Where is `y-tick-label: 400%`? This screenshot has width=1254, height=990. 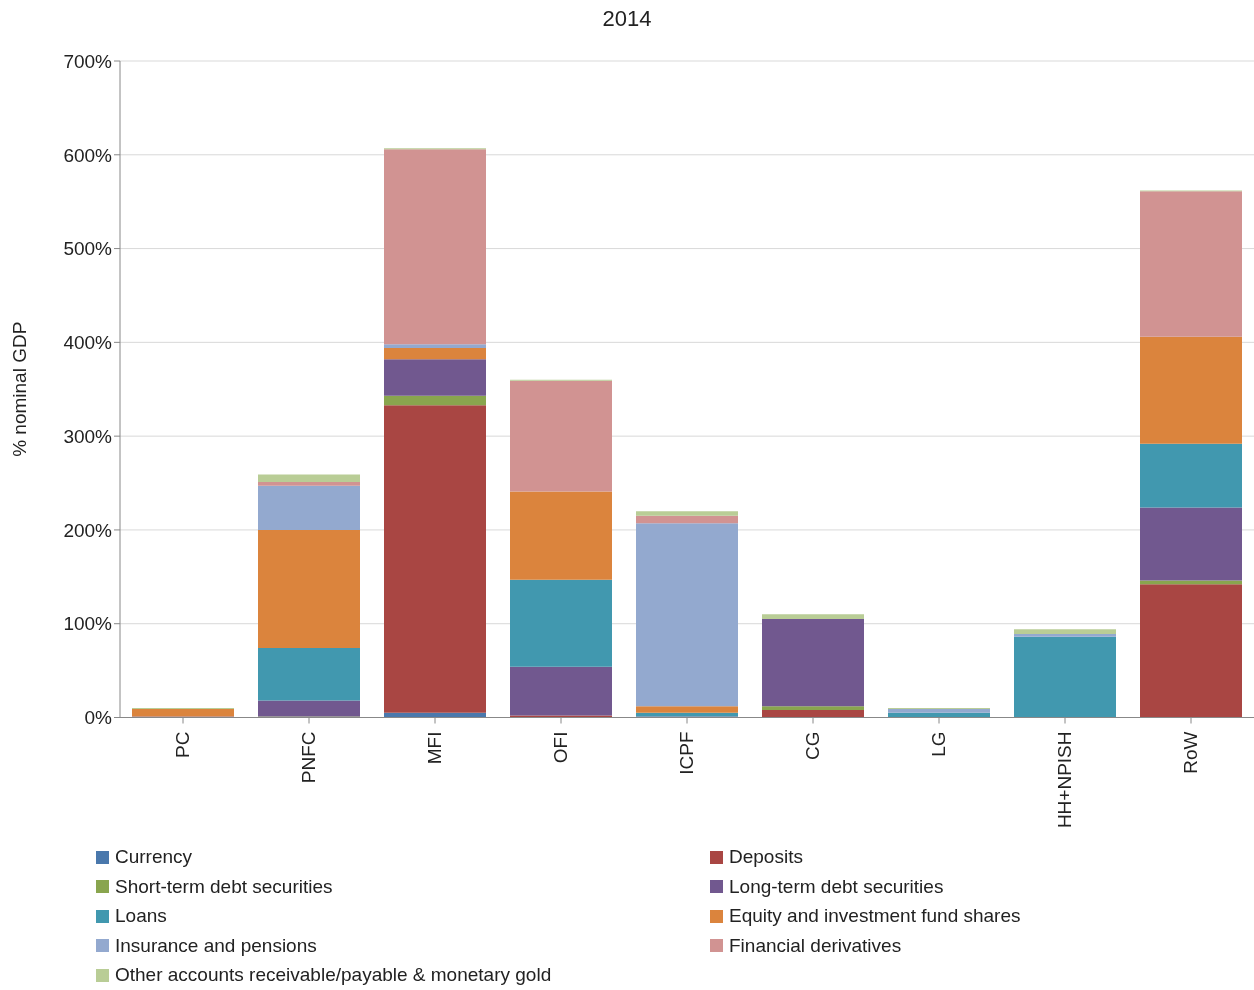
y-tick-label: 400% is located at coordinates (88, 343).